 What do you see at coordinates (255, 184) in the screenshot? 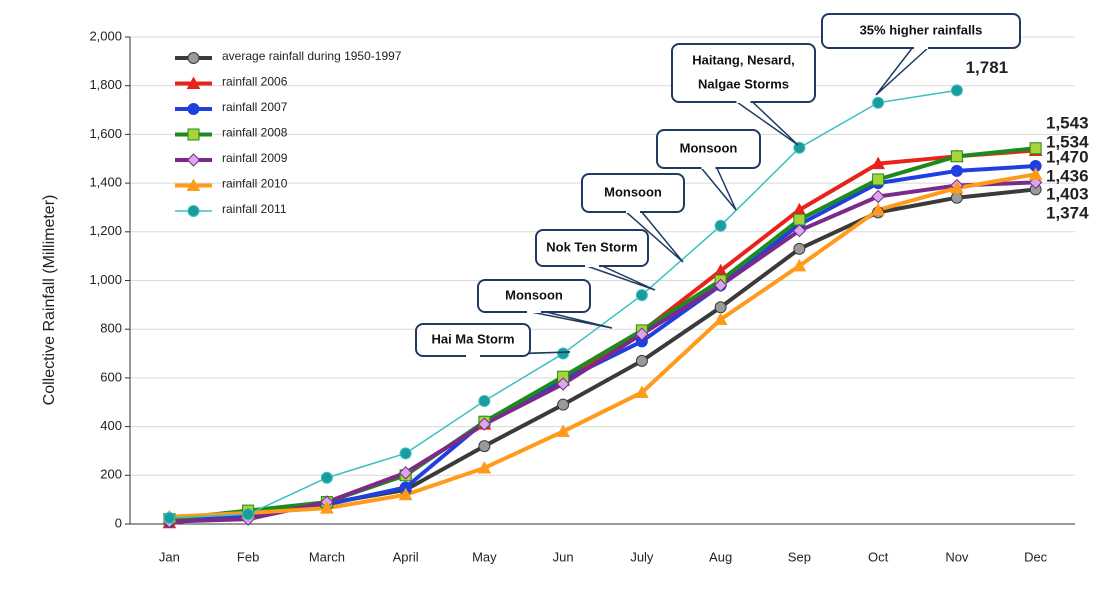
I see `legend-label: rainfall 2010` at bounding box center [255, 184].